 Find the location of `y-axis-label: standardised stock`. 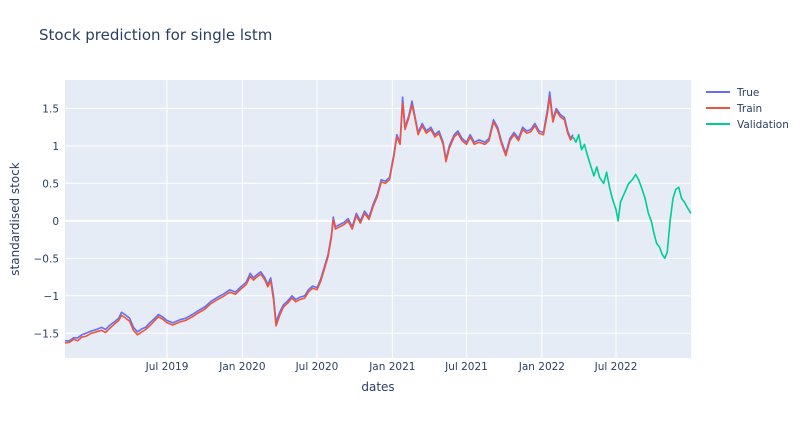

y-axis-label: standardised stock is located at coordinates (15, 219).